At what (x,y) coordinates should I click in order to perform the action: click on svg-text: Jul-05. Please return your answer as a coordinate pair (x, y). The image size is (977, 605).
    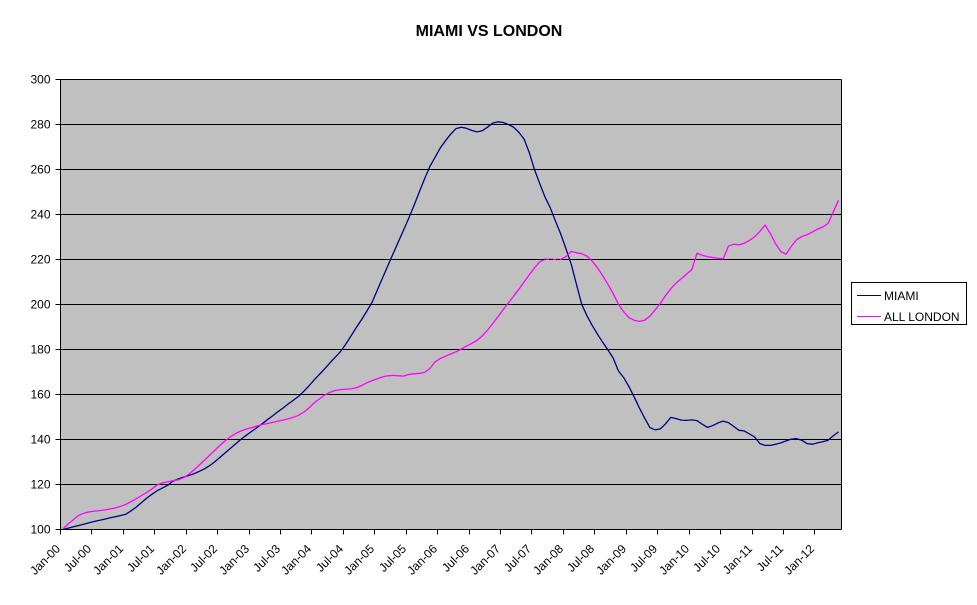
    Looking at the image, I should click on (392, 557).